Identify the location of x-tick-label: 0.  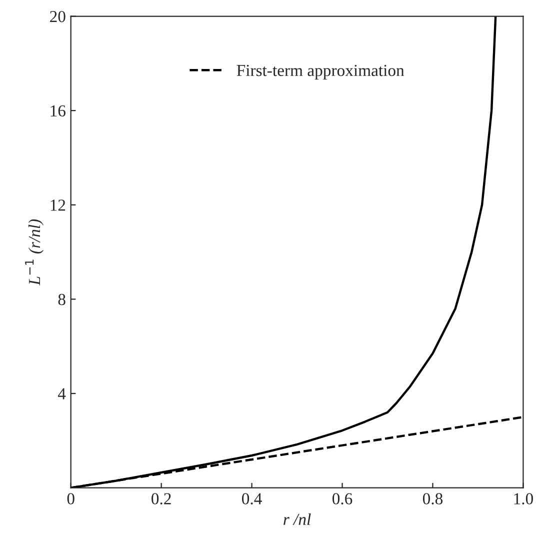
(70, 498).